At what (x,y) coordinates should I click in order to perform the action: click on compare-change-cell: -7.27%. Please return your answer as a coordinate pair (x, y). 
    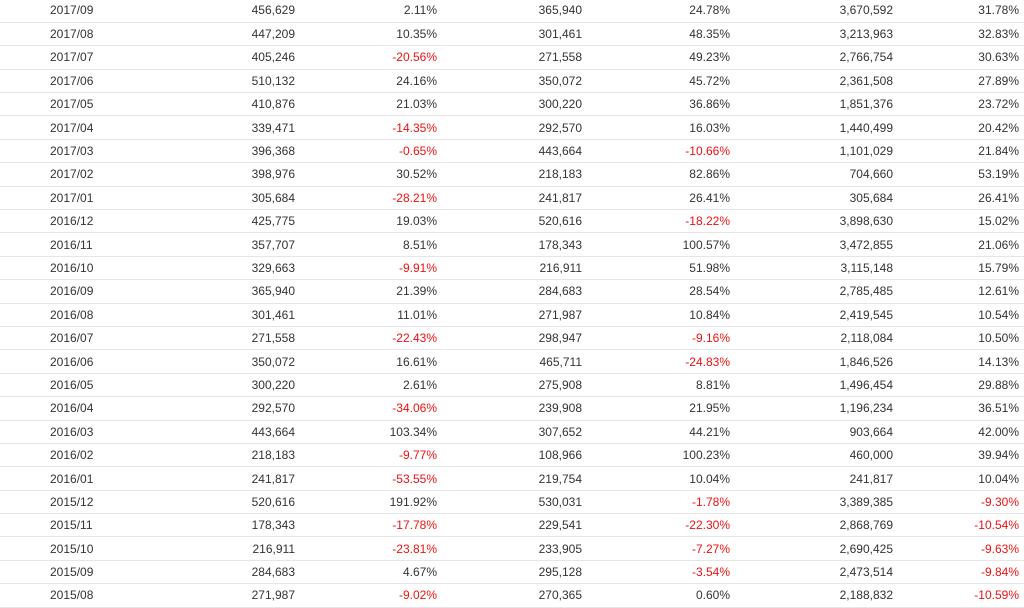
    Looking at the image, I should click on (661, 548).